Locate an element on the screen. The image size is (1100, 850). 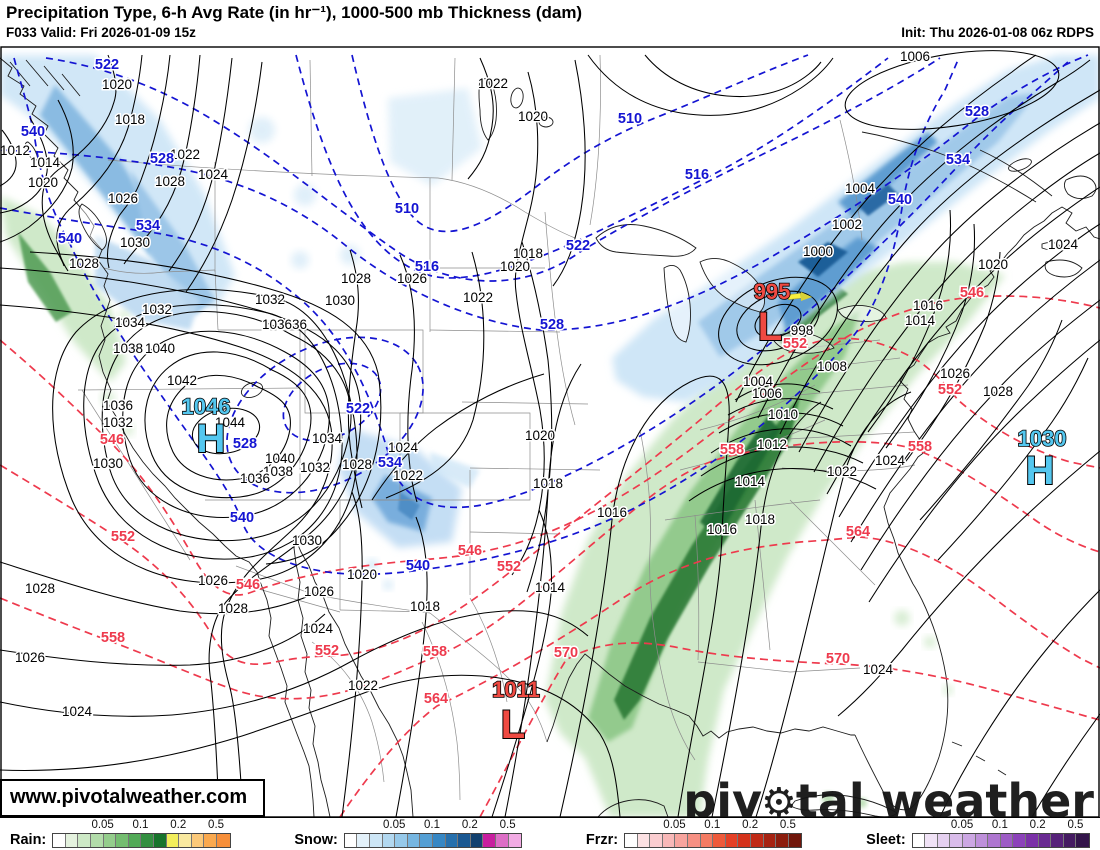
legend-group-label: Sleet: is located at coordinates (886, 840).